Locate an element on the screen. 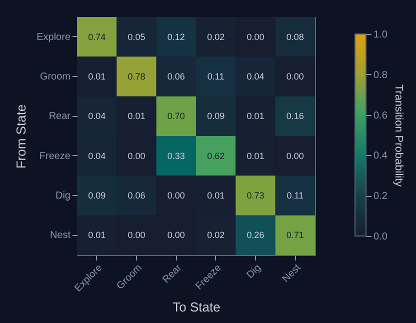  data-label: 0.26 is located at coordinates (255, 235).